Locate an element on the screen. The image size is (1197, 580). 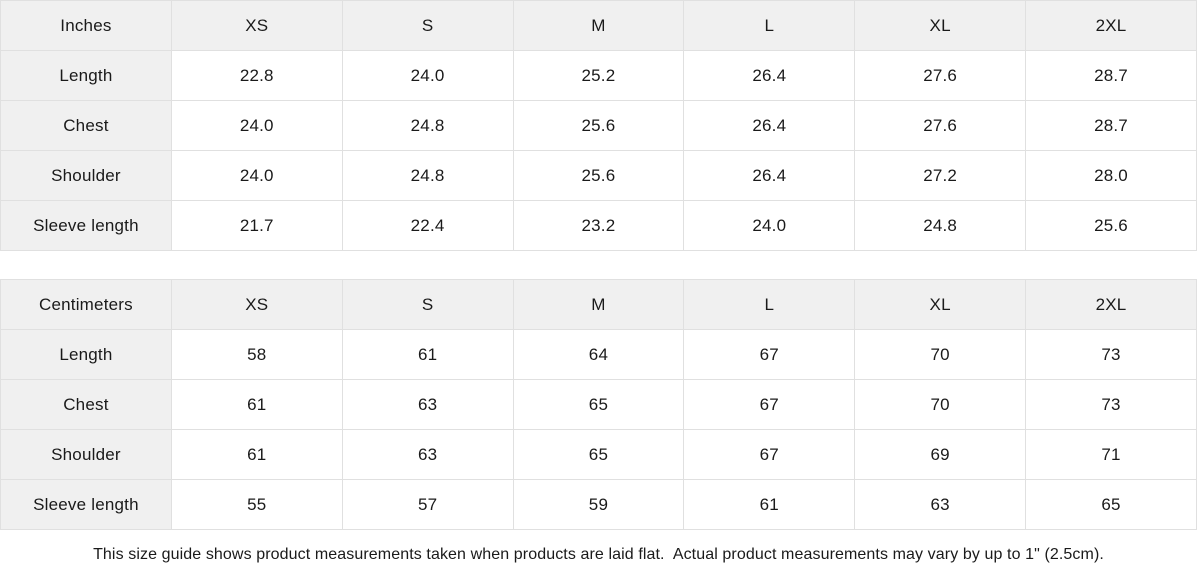
value-cell: 69 is located at coordinates (940, 454).